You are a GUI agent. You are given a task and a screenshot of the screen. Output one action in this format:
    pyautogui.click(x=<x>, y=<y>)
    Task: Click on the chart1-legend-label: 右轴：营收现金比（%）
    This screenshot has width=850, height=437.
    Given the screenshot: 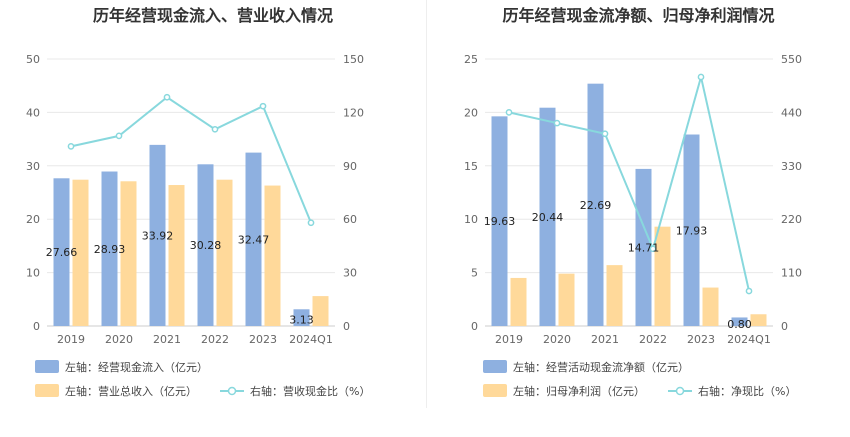 What is the action you would take?
    pyautogui.click(x=310, y=391)
    